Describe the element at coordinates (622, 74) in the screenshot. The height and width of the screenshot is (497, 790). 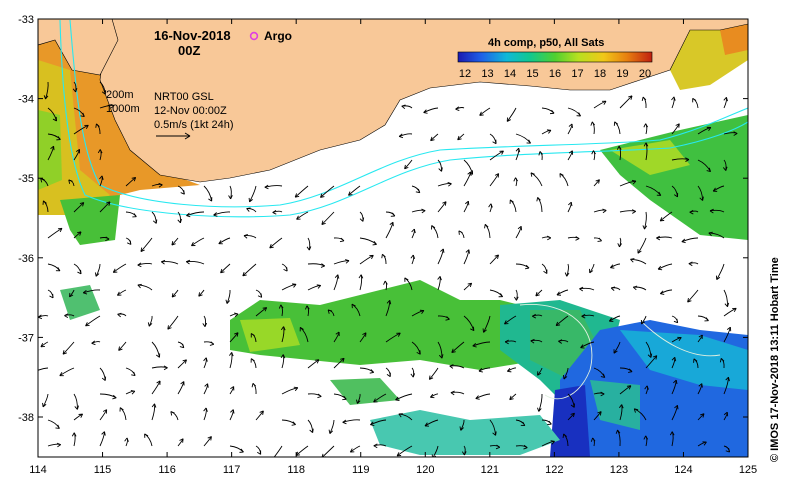
I see `colorbar-tick-label: 19` at that location.